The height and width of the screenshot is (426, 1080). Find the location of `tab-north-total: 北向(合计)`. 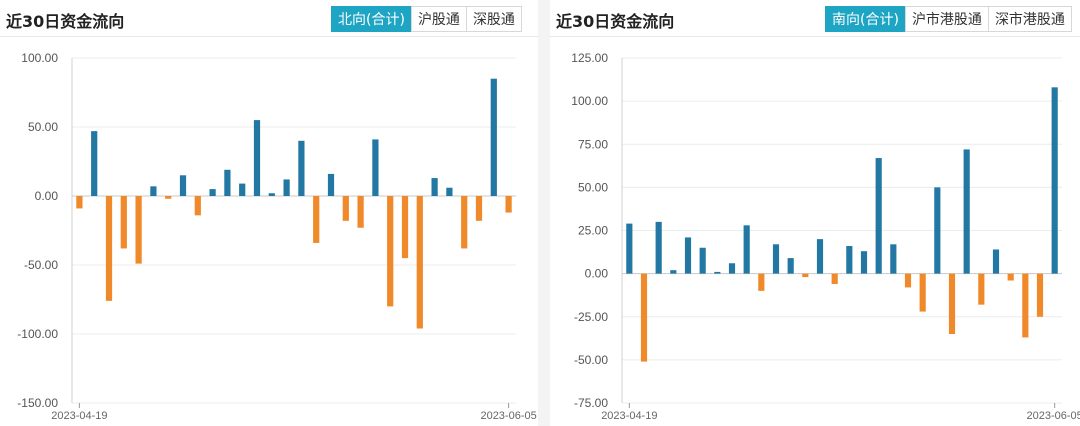

tab-north-total: 北向(合计) is located at coordinates (371, 19).